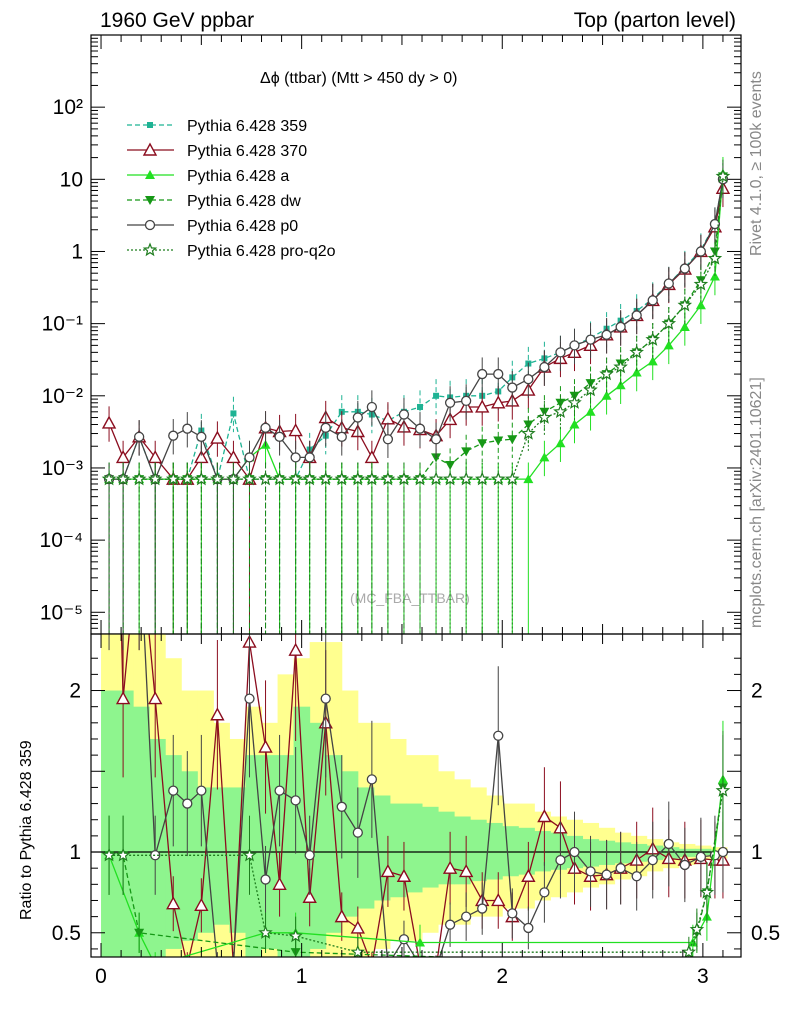  Describe the element at coordinates (765, 933) in the screenshot. I see `ratio-y-tick-label-right: 0.5` at that location.